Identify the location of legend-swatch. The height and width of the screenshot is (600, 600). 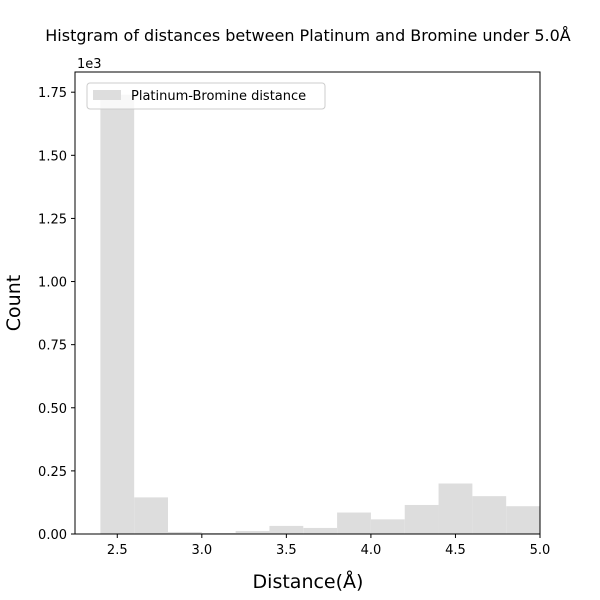
(107, 95).